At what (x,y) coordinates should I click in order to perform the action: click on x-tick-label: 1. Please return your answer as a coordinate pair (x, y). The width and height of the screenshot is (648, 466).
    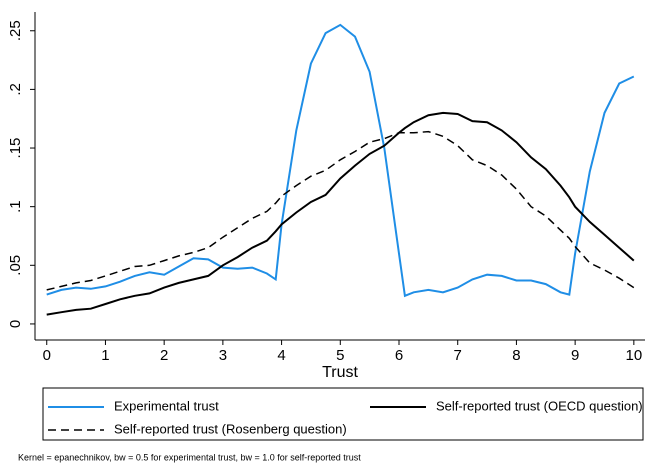
    Looking at the image, I should click on (105, 355).